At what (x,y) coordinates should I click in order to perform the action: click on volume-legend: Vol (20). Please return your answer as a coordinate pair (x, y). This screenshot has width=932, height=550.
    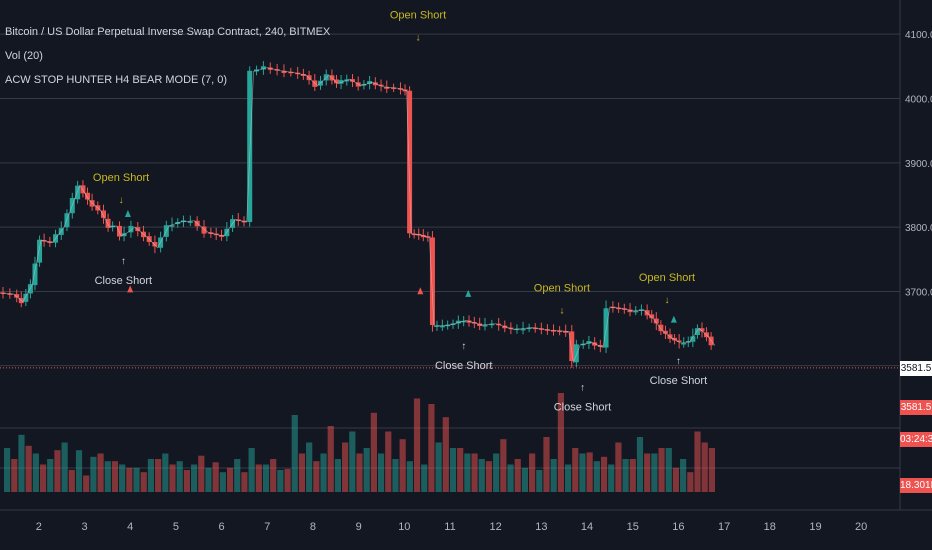
    Looking at the image, I should click on (24, 56).